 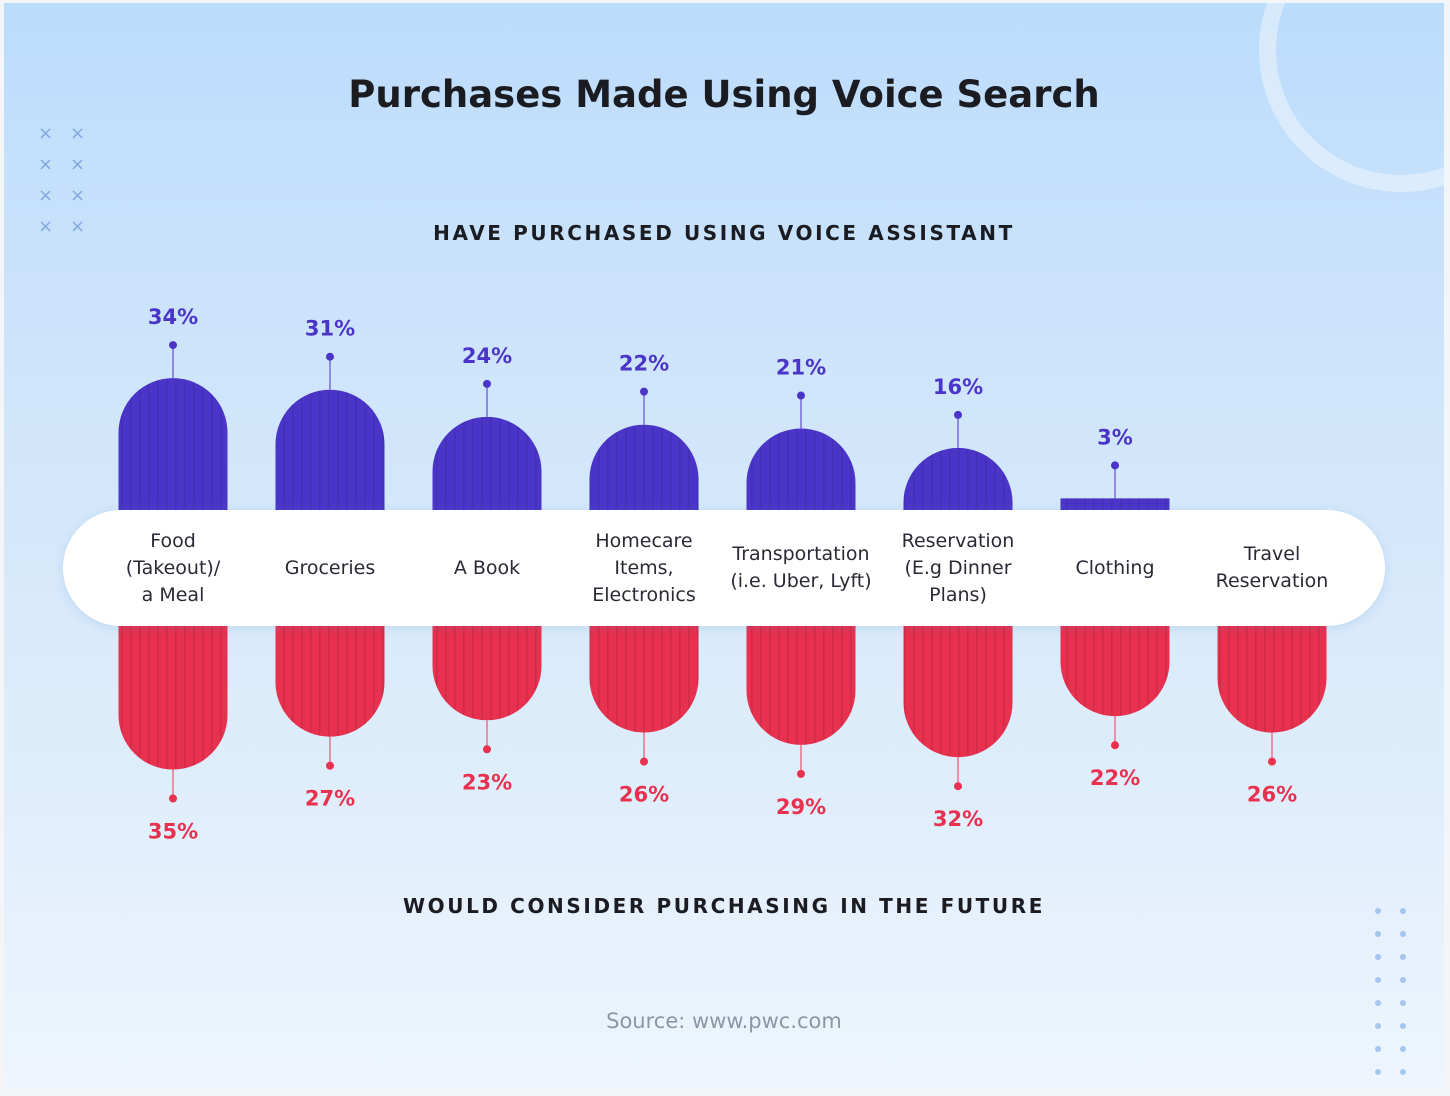 What do you see at coordinates (330, 799) in the screenshot?
I see `value-label-future-1: 27%` at bounding box center [330, 799].